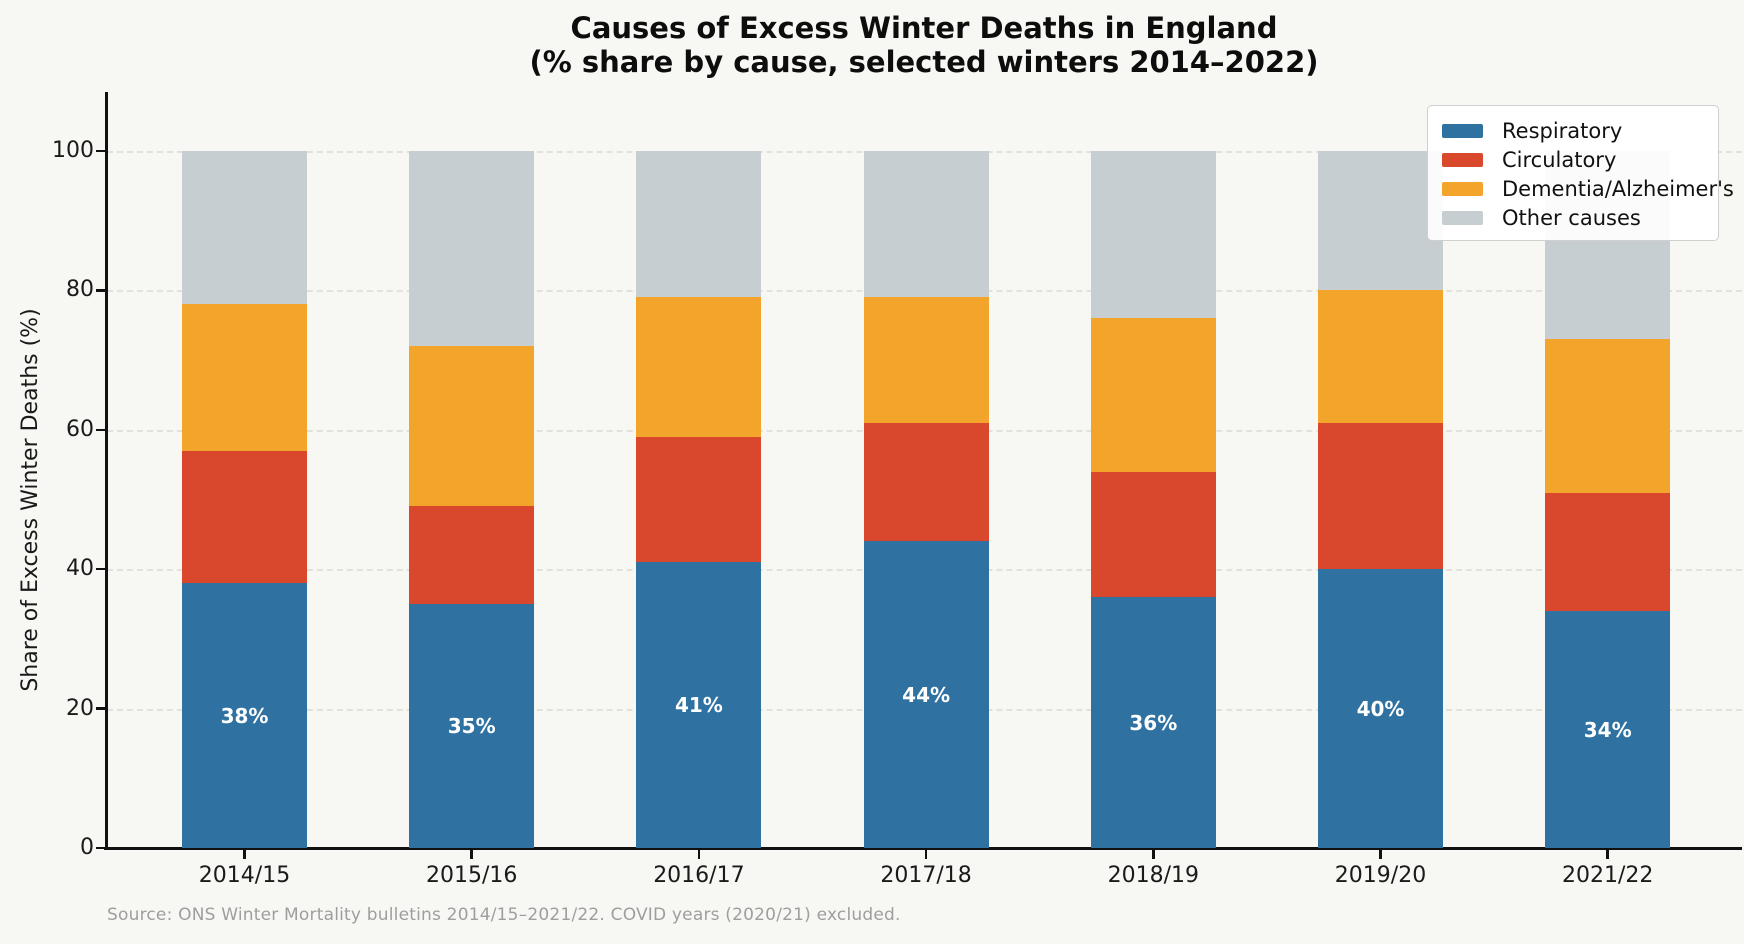  Describe the element at coordinates (80, 708) in the screenshot. I see `y-tick-label: 20` at that location.